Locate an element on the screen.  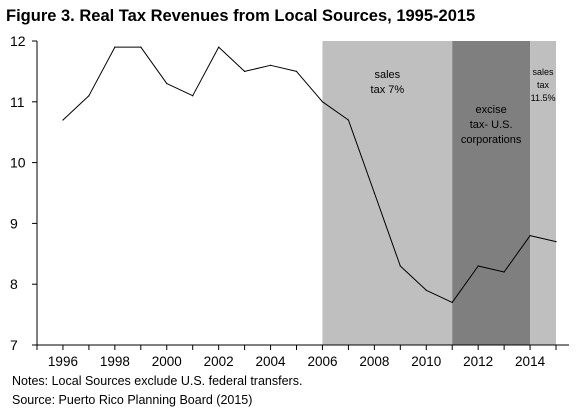
region-label: tax- U.S. is located at coordinates (491, 125).